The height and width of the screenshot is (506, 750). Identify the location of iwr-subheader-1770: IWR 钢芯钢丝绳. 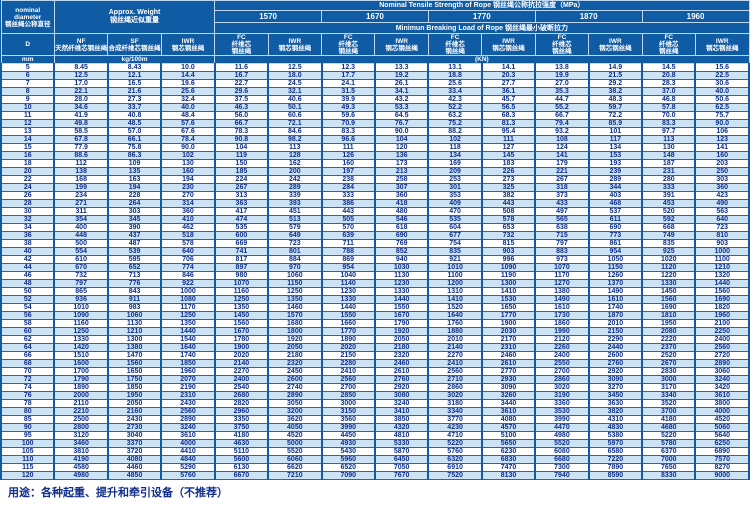
(508, 44).